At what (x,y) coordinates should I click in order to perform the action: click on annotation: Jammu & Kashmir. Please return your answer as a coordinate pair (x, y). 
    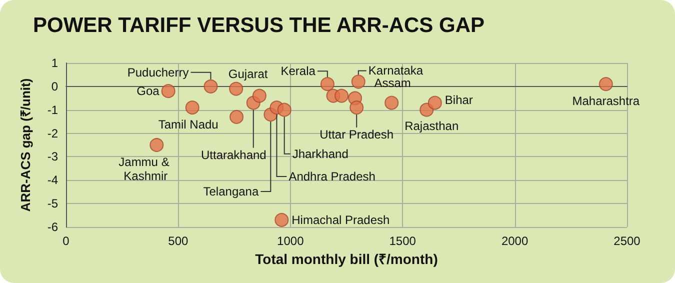
    Looking at the image, I should click on (145, 169).